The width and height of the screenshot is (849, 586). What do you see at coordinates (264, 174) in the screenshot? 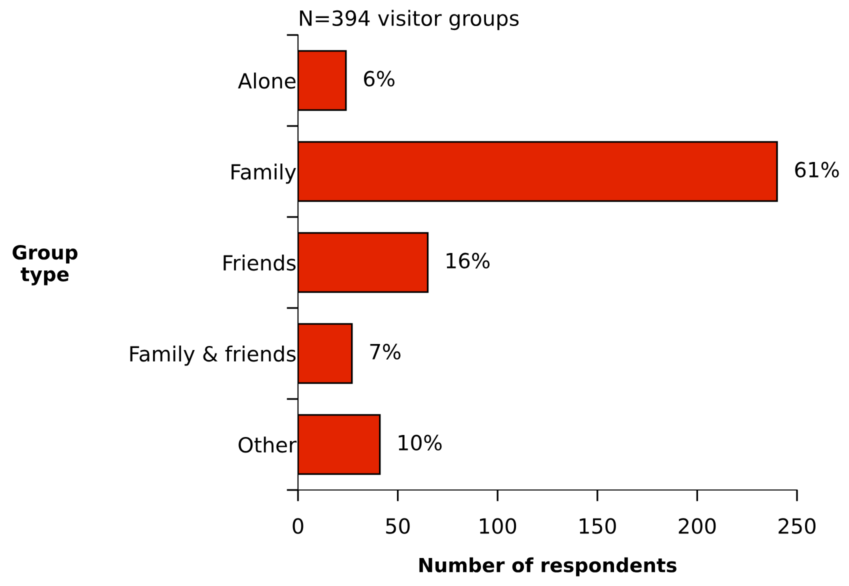
I see `y-tick-label: Family` at bounding box center [264, 174].